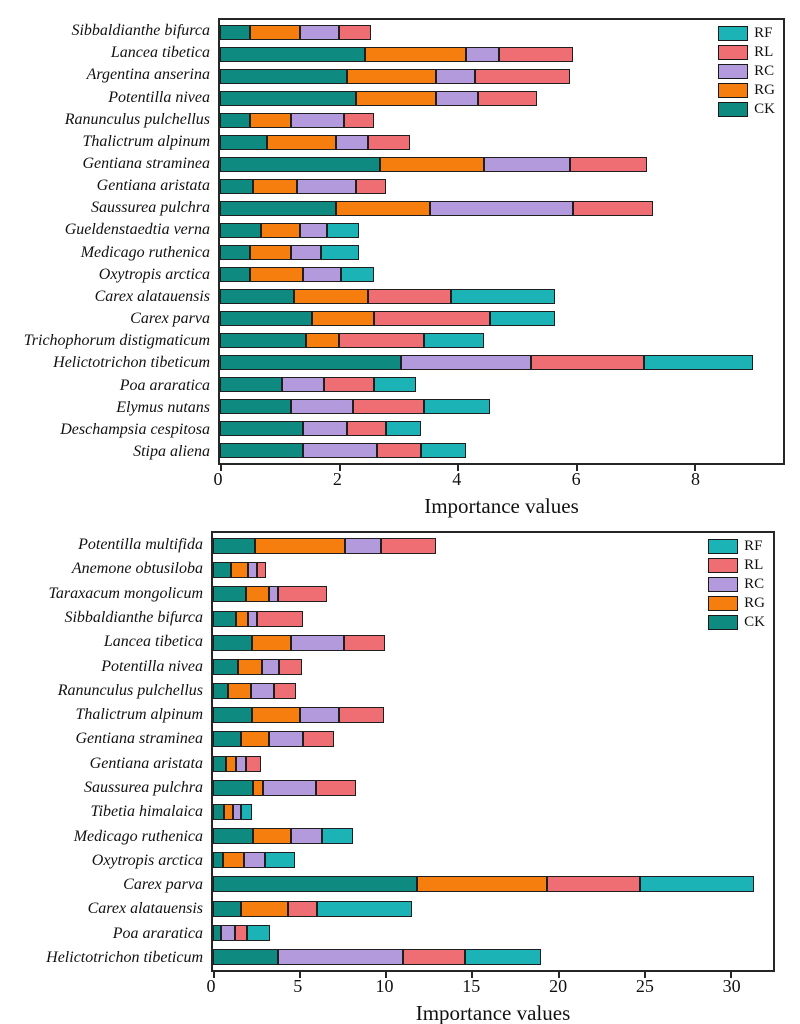 The width and height of the screenshot is (800, 1024). What do you see at coordinates (746, 71) in the screenshot?
I see `legend: RF RL RC RG CK` at bounding box center [746, 71].